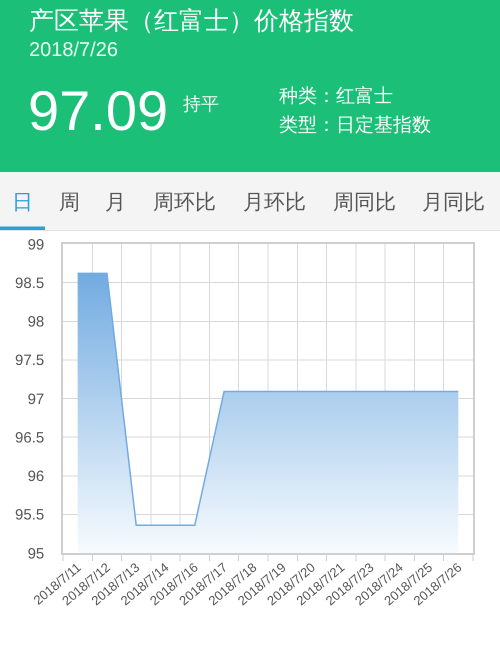 The height and width of the screenshot is (649, 500). I want to click on text: 持平, so click(201, 104).